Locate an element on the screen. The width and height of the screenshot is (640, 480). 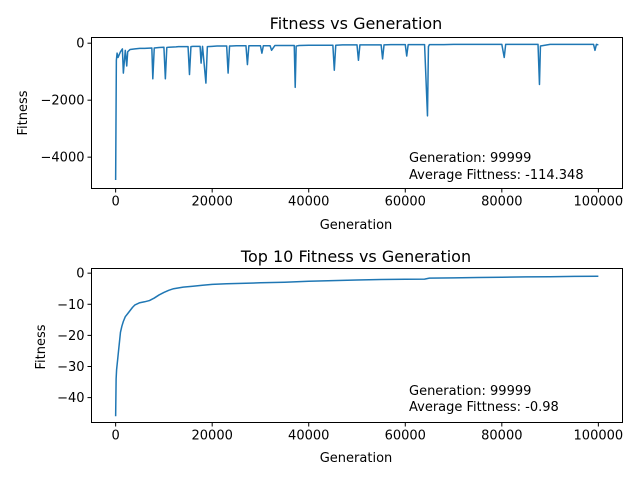
chart-top-ytick-label: −4000 is located at coordinates (63, 158).